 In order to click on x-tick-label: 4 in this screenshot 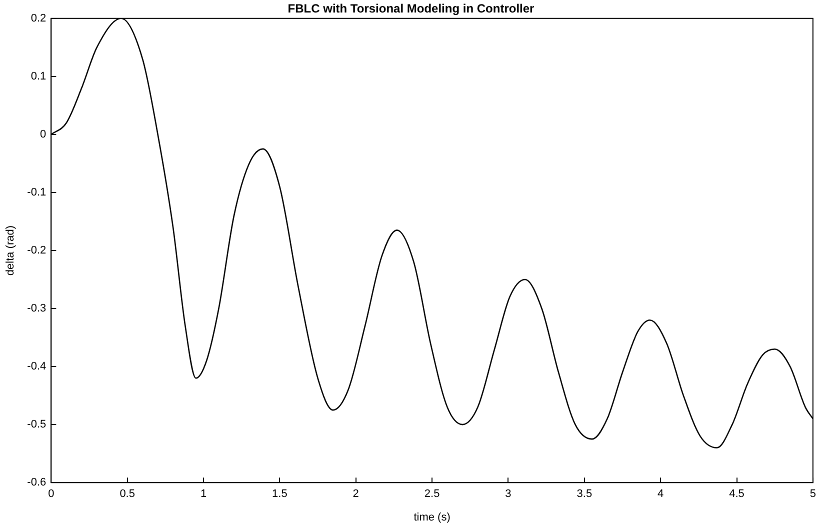, I will do `click(661, 494)`.